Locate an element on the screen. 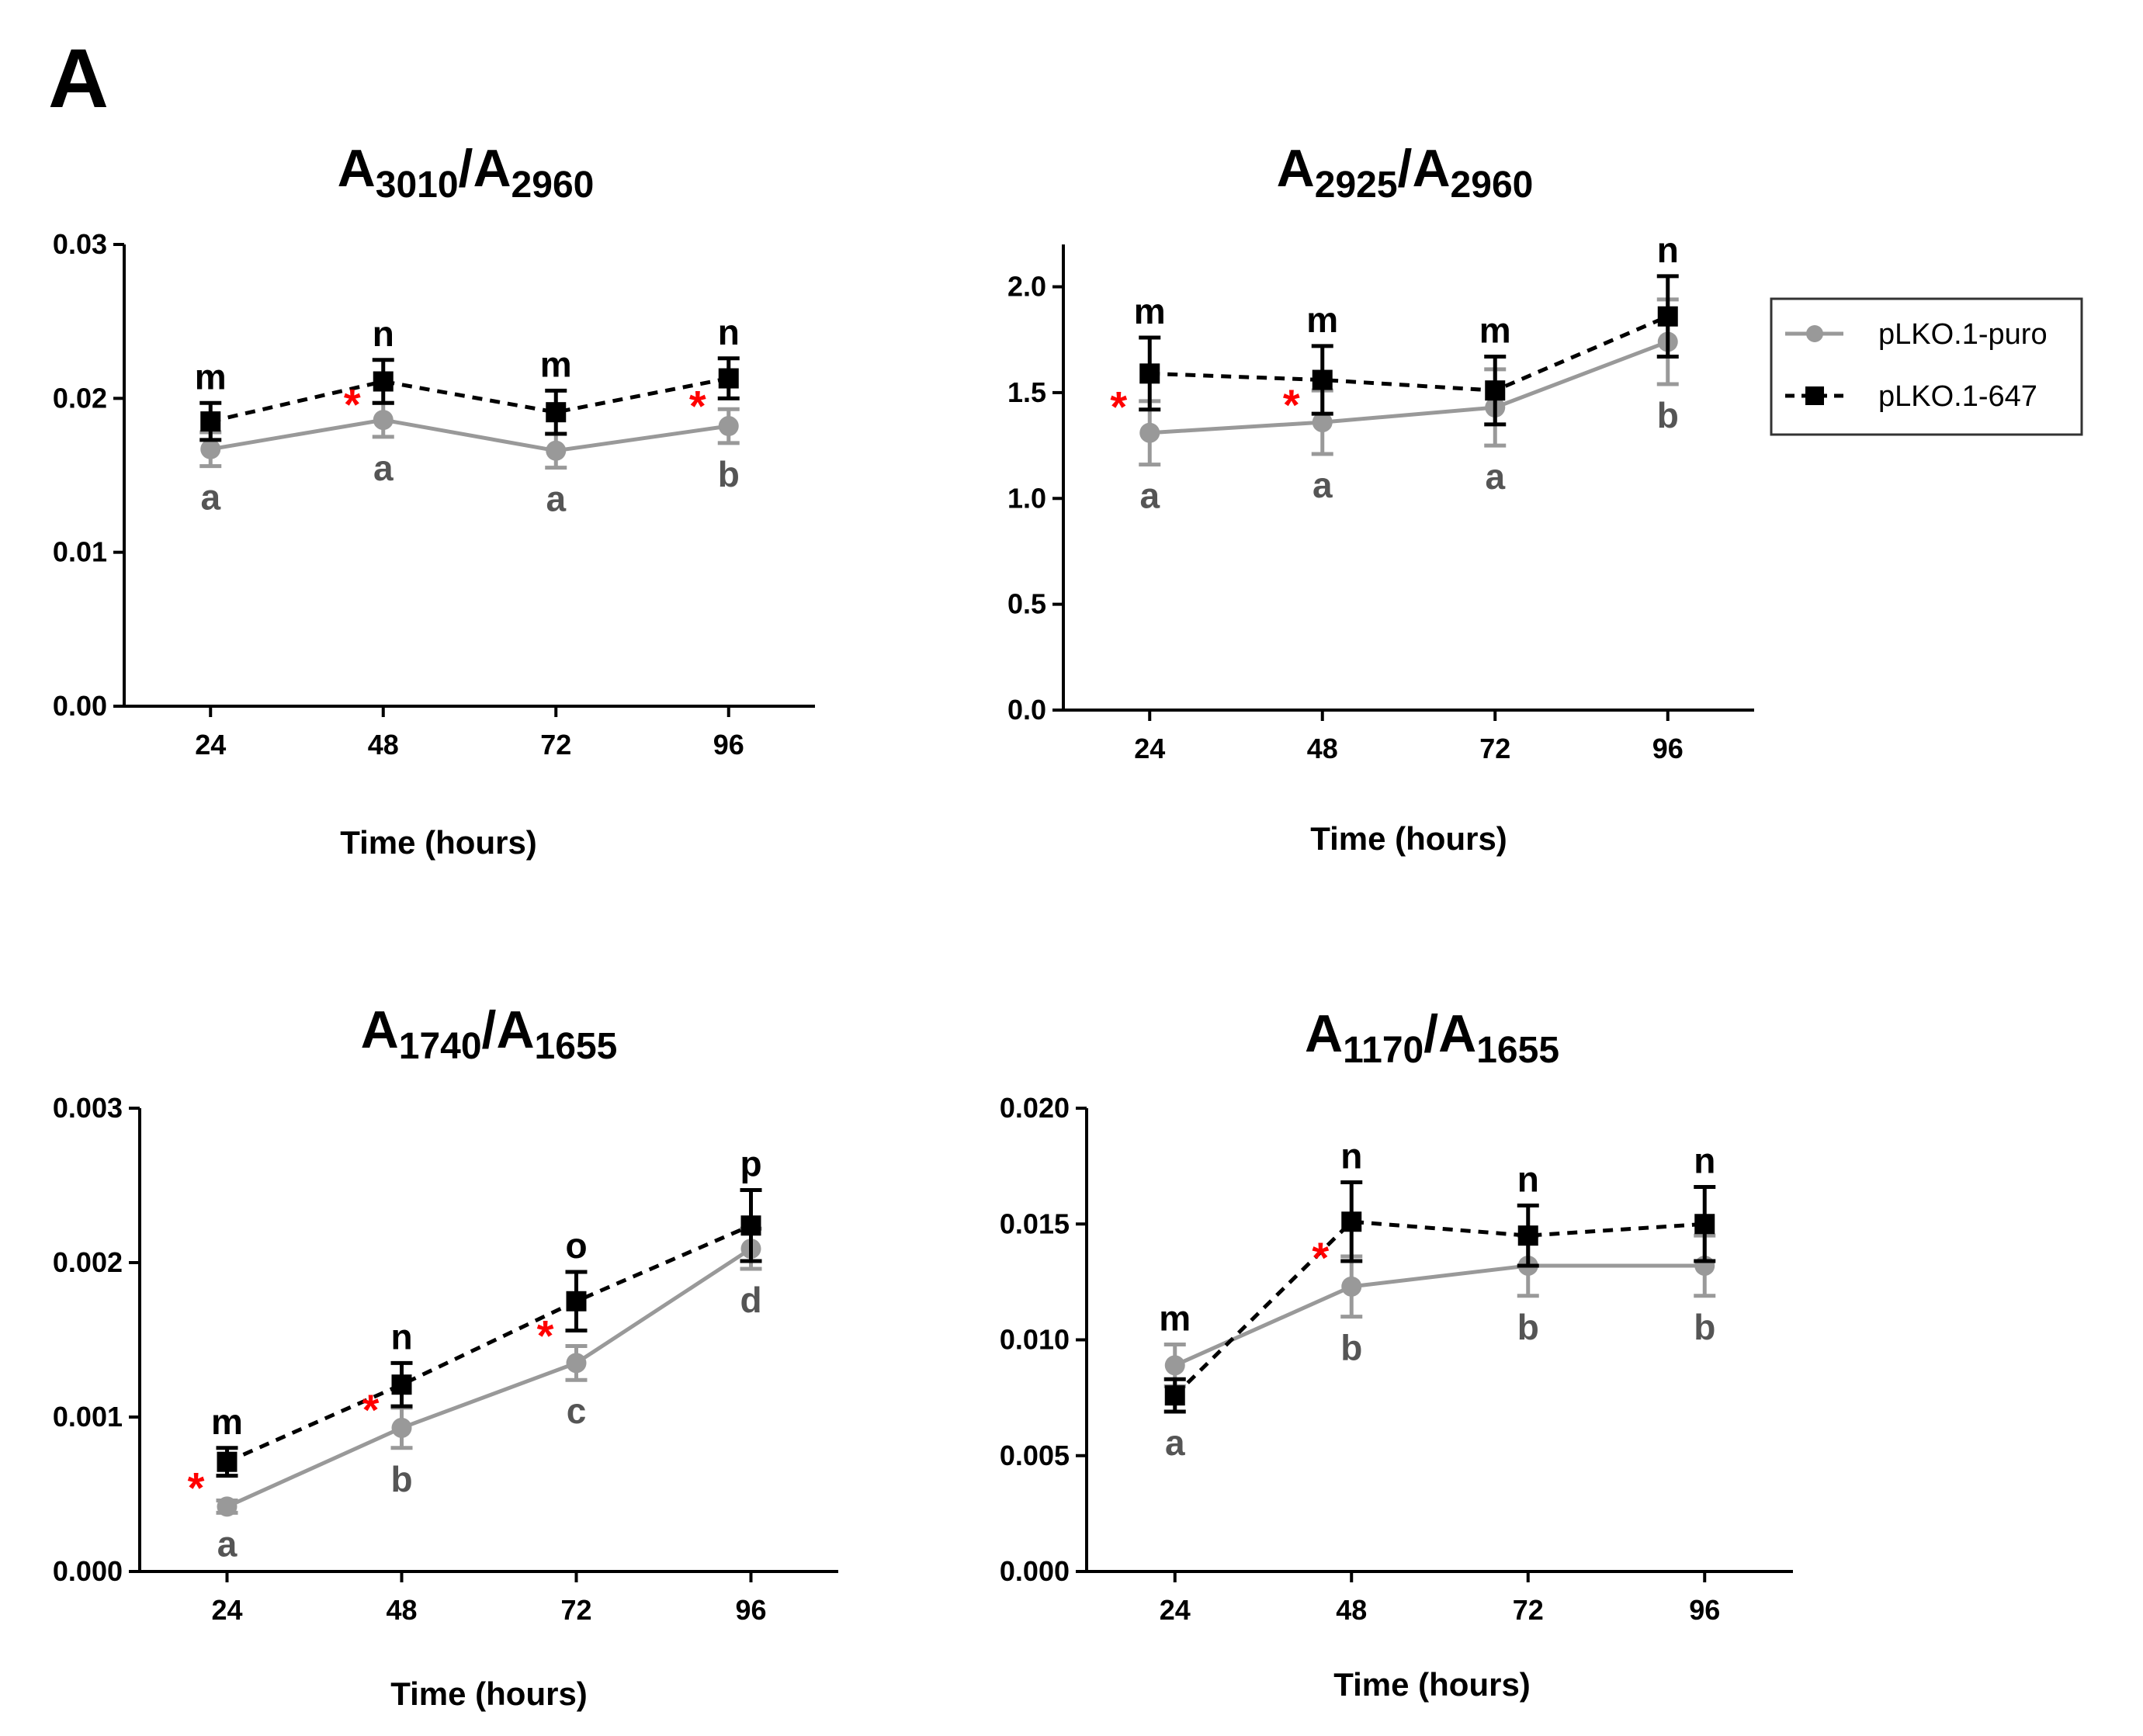  legend-entry-puro: pLKO.1-puro is located at coordinates (1917, 334).